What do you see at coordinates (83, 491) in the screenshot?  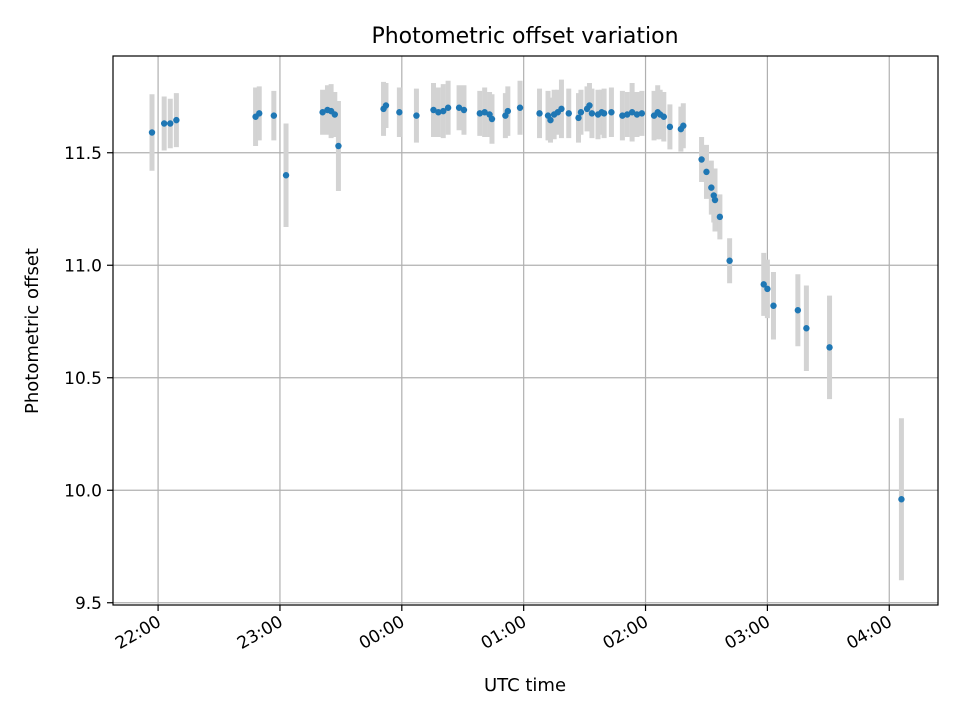 I see `y-tick-label: 10.0` at bounding box center [83, 491].